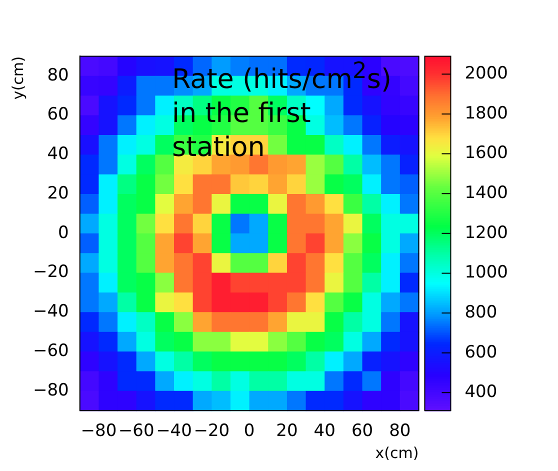  Describe the element at coordinates (249, 431) in the screenshot. I see `x-tick-label: 0` at that location.